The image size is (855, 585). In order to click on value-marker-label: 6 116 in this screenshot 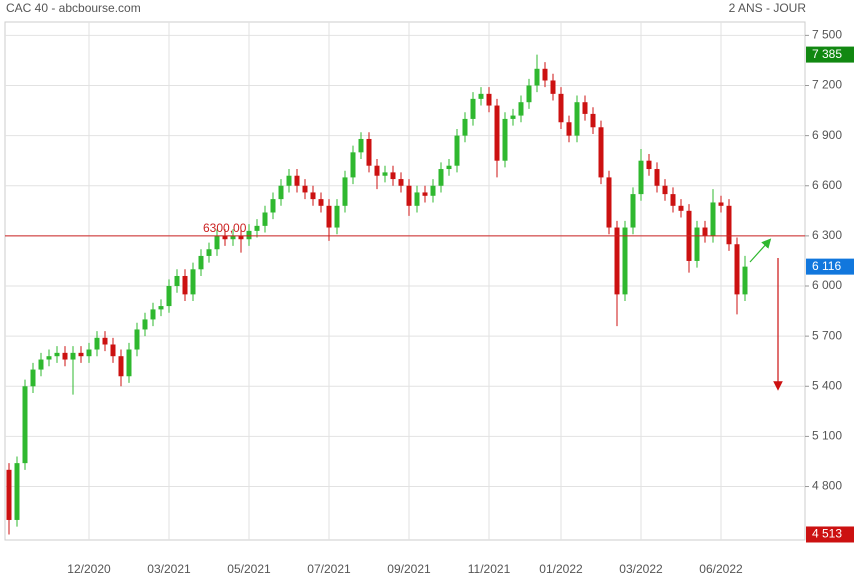, I will do `click(826, 266)`.